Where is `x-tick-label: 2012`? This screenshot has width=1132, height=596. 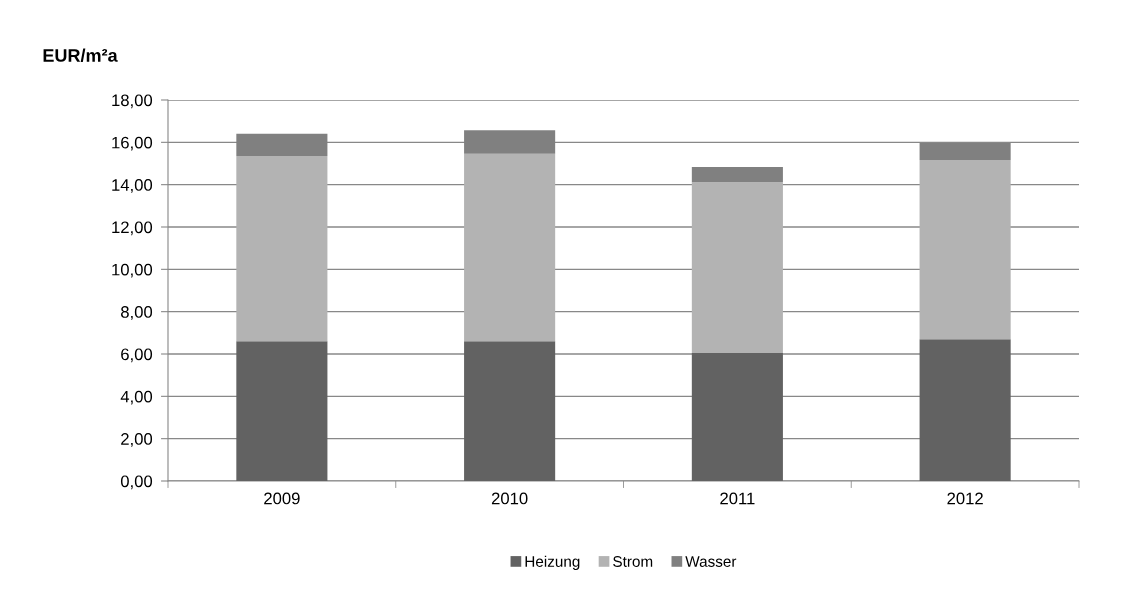 x-tick-label: 2012 is located at coordinates (965, 498).